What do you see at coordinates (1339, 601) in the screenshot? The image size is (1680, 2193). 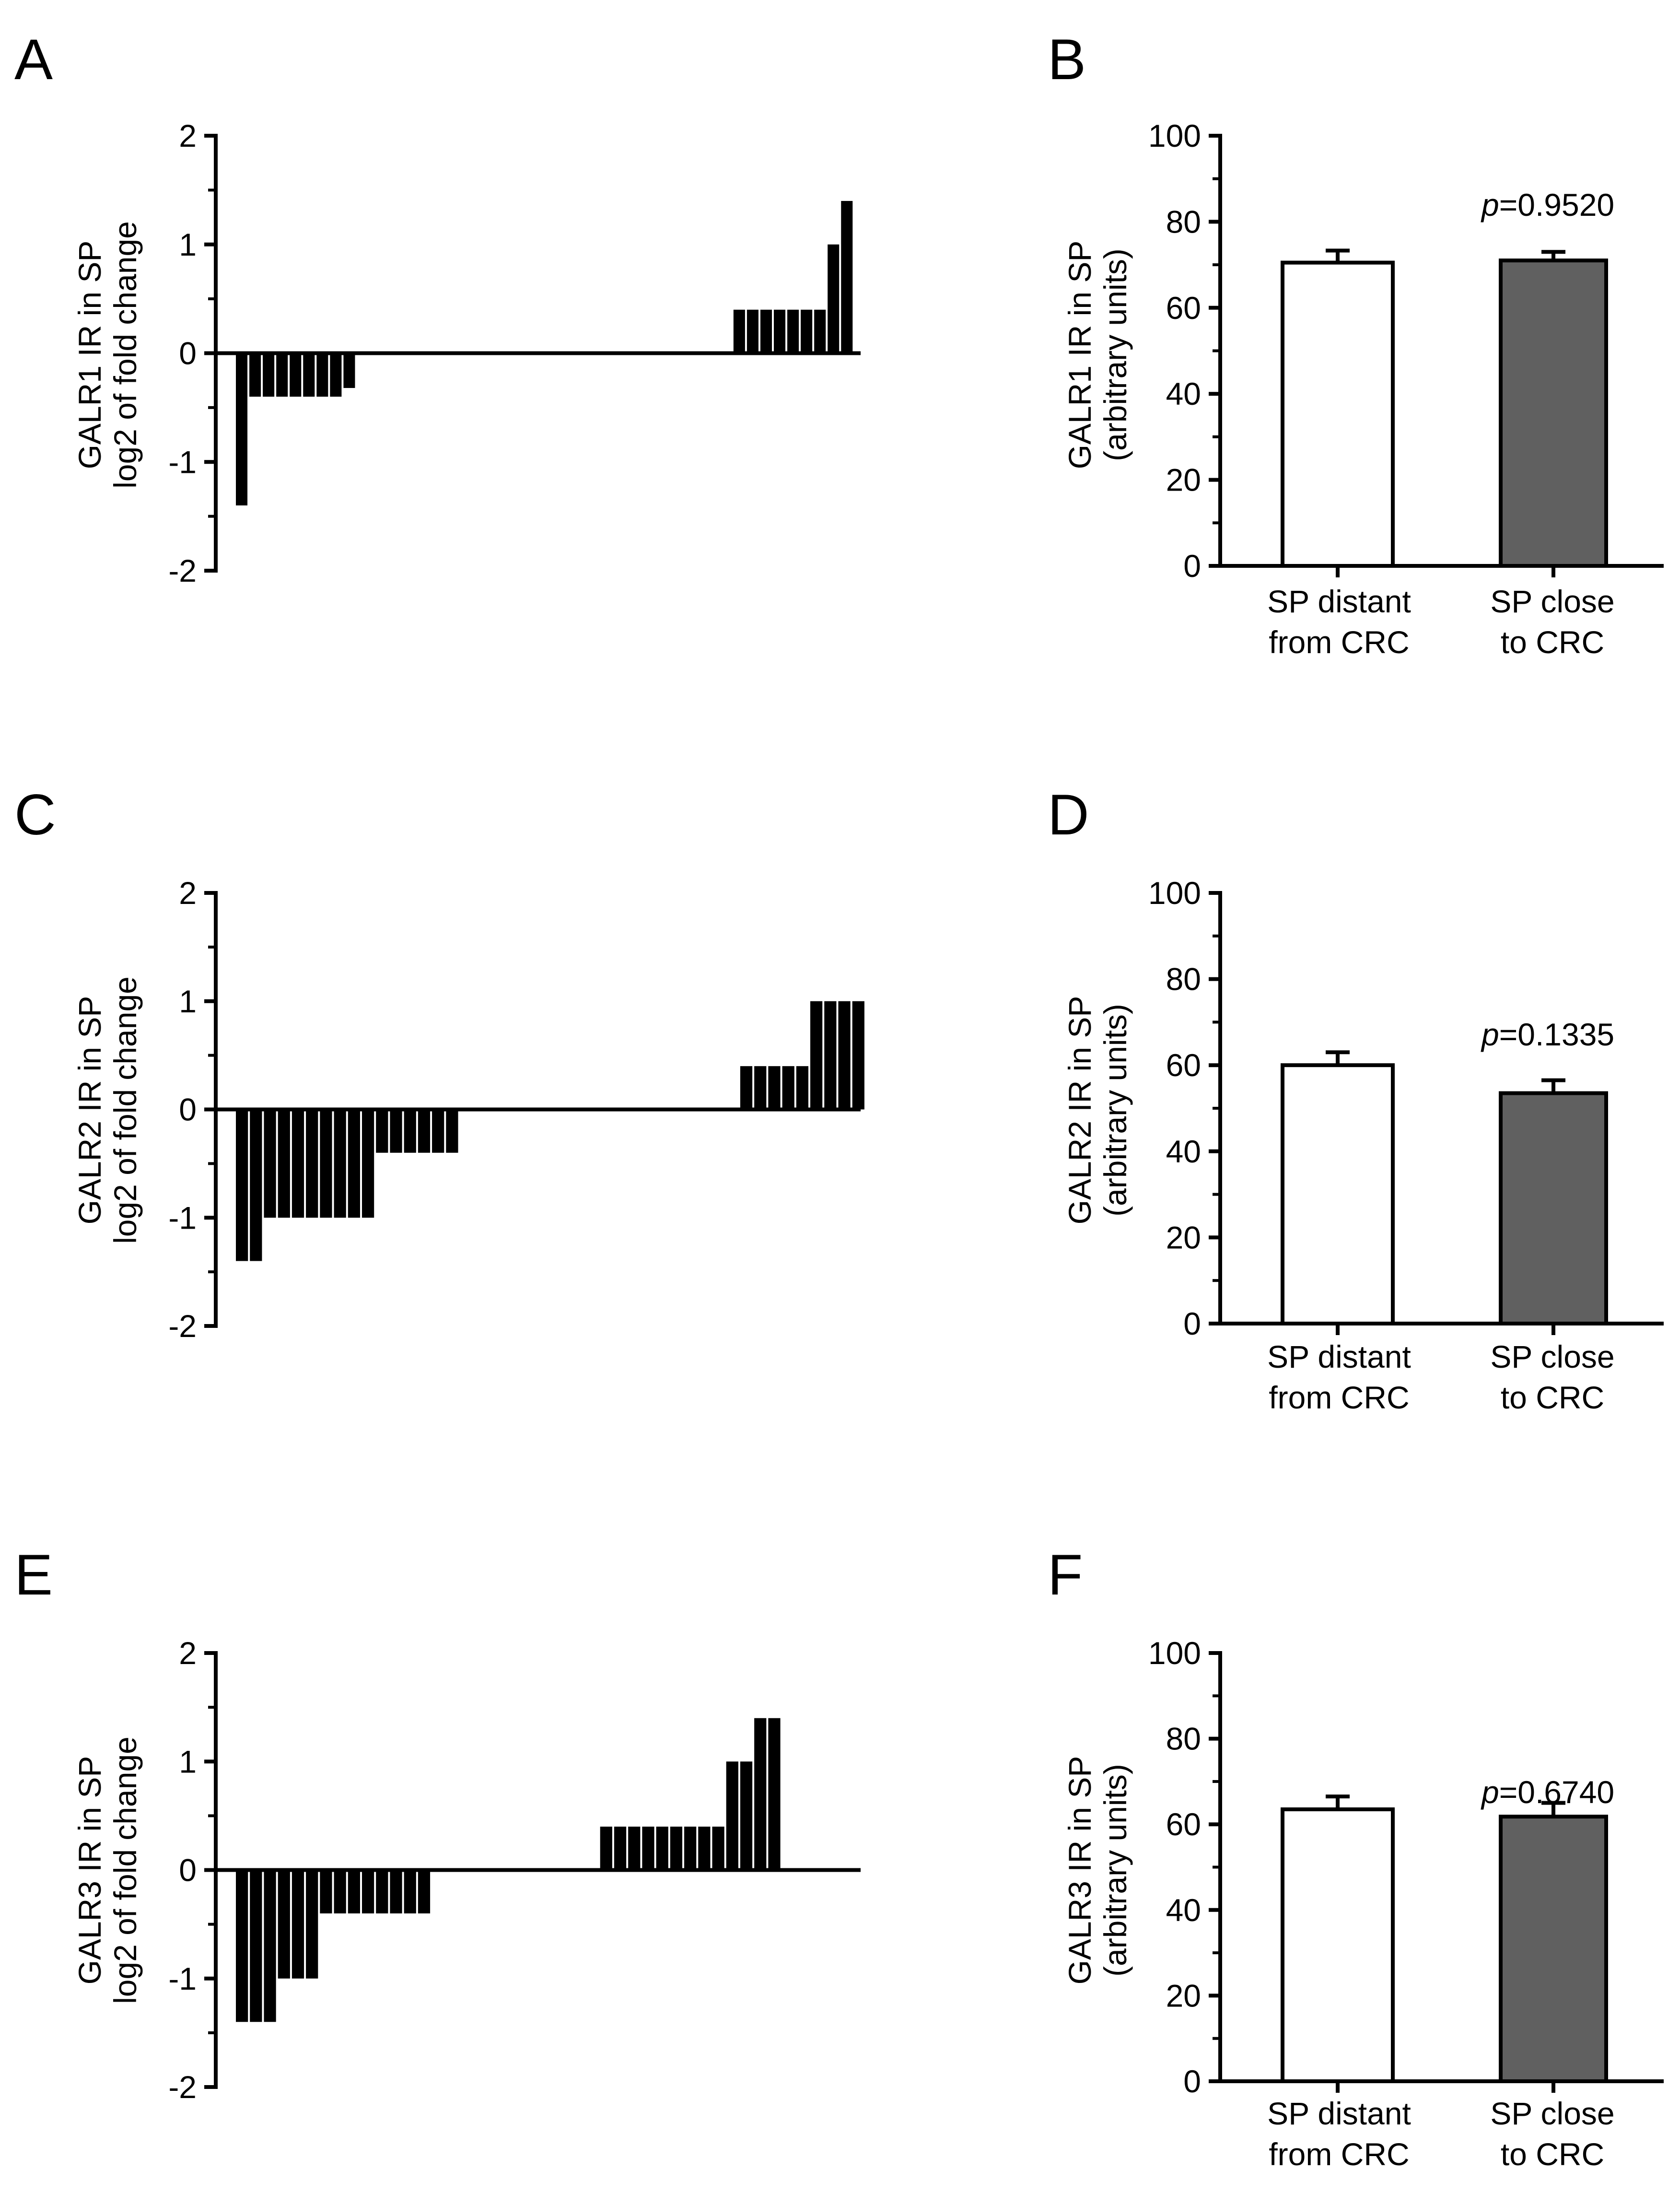 I see `category-label: SP distant` at bounding box center [1339, 601].